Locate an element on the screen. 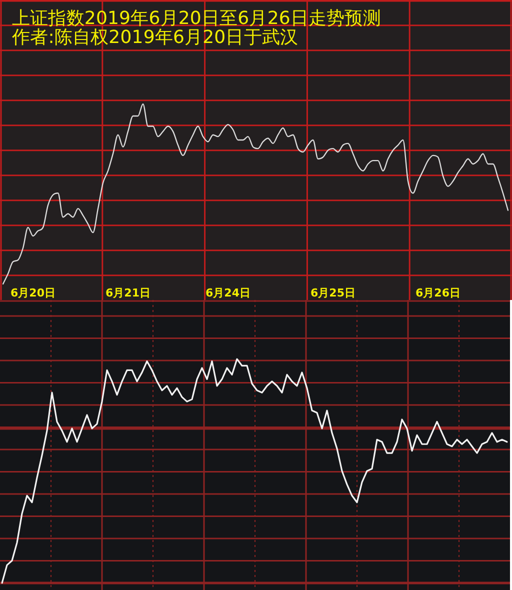 The width and height of the screenshot is (512, 590). x-tick-label: 6月25日 is located at coordinates (333, 293).